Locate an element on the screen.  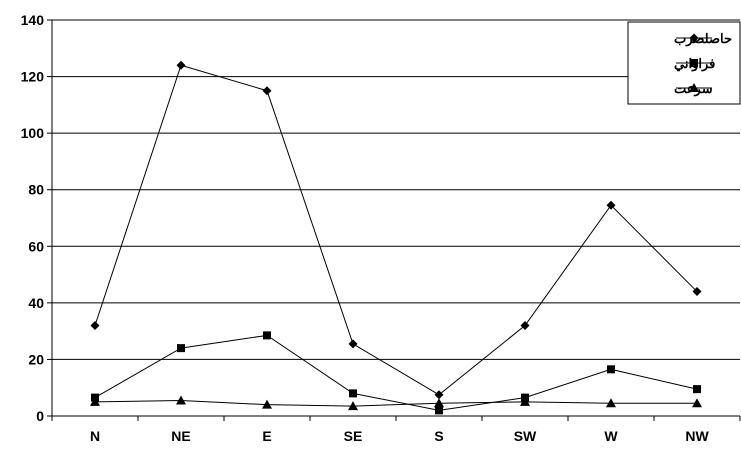
y-tick-label: 120 is located at coordinates (33, 77).